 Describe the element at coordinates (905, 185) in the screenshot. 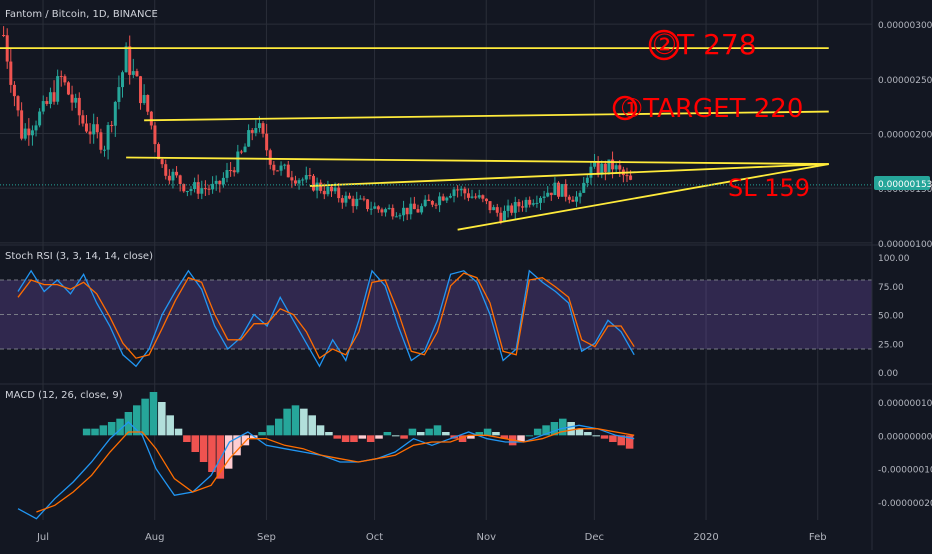

I see `current-price-label: 0.00000153` at that location.